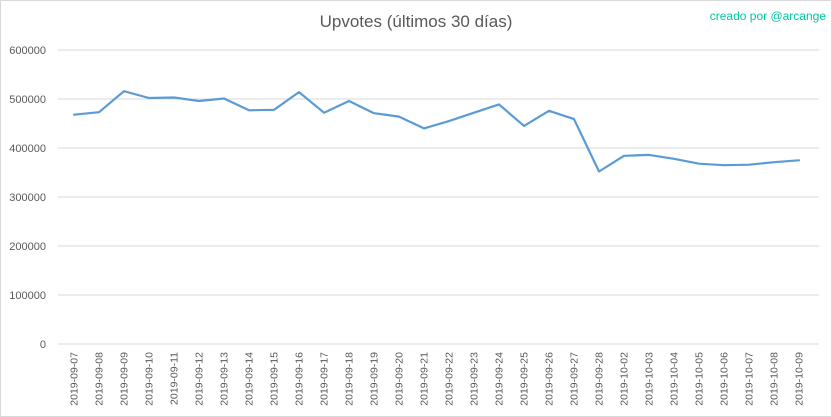 Image resolution: width=832 pixels, height=417 pixels. I want to click on y-tick-label: 400000, so click(27, 149).